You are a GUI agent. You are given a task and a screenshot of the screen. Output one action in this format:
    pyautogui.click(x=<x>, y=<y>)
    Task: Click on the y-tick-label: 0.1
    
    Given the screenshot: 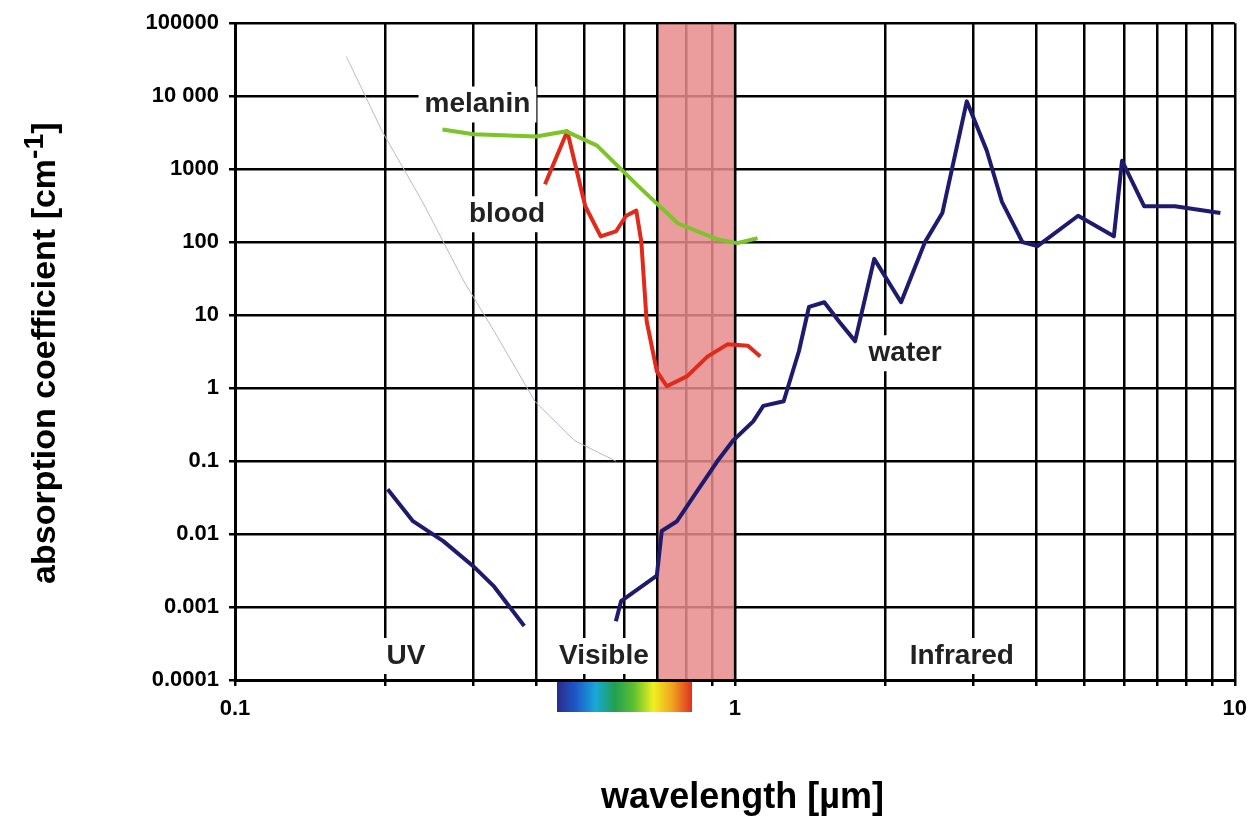 What is the action you would take?
    pyautogui.click(x=203, y=460)
    